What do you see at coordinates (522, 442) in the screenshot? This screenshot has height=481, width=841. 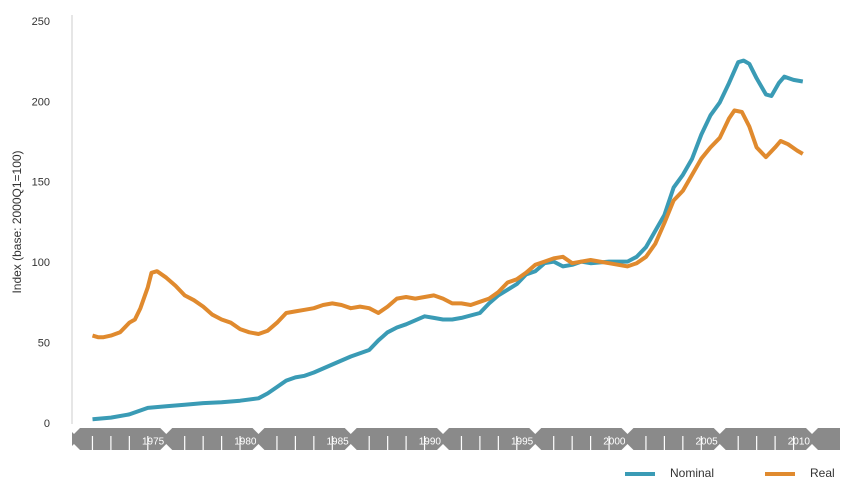 I see `x-tick-label: 1995` at bounding box center [522, 442].